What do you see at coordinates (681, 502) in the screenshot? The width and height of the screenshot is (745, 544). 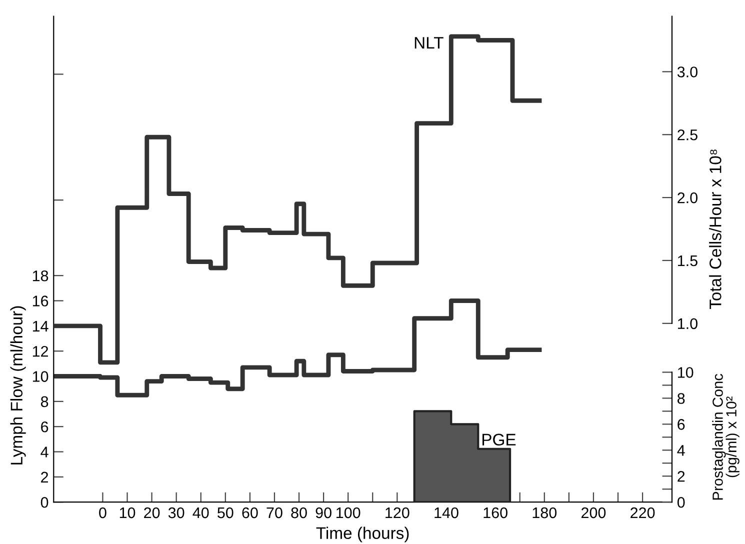 I see `y3-tick-label: 0` at bounding box center [681, 502].